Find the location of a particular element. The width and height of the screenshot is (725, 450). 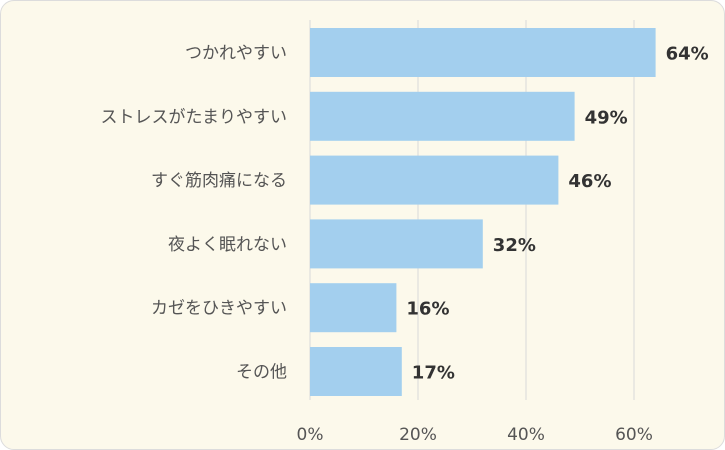

category-label: つかれやすい is located at coordinates (236, 54).